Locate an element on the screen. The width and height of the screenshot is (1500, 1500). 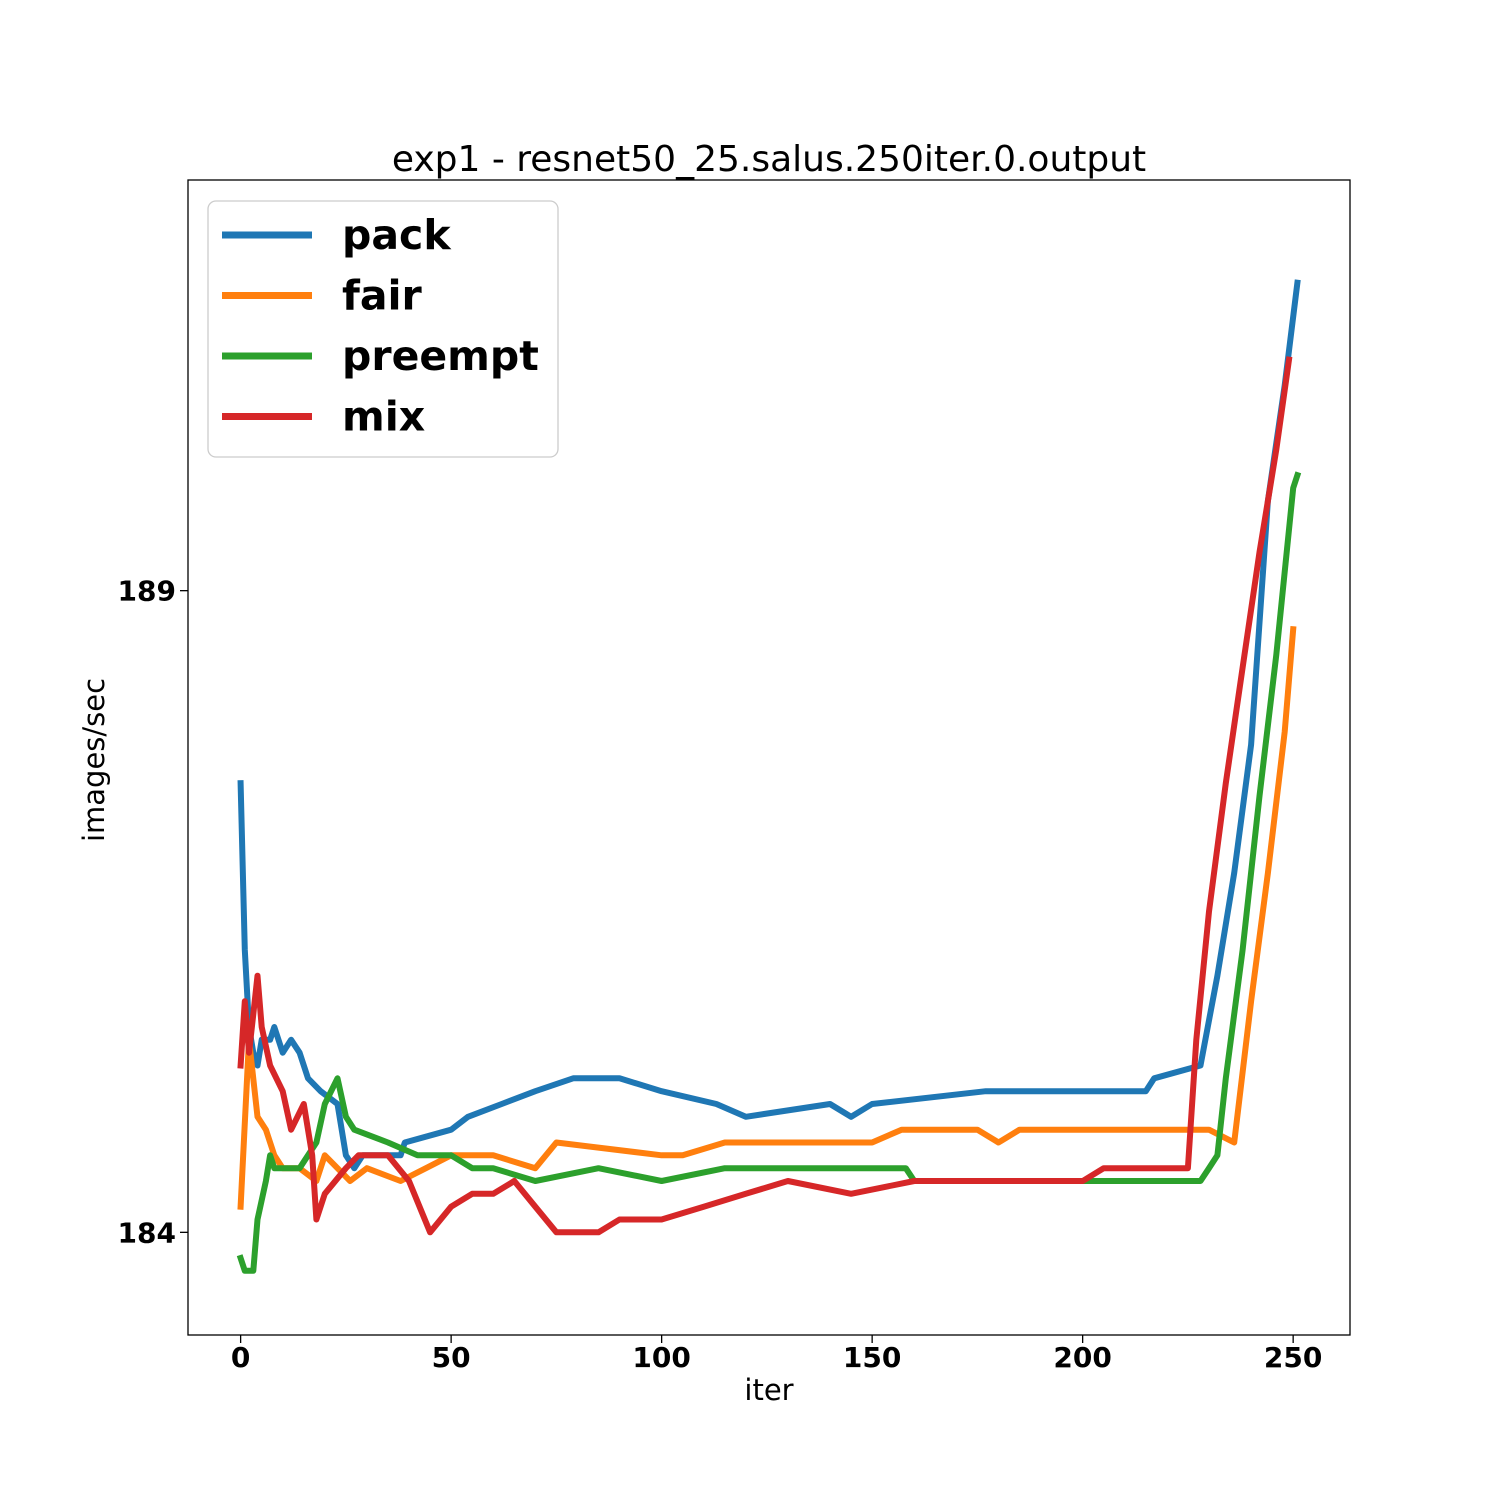
legend-box is located at coordinates (383, 329).